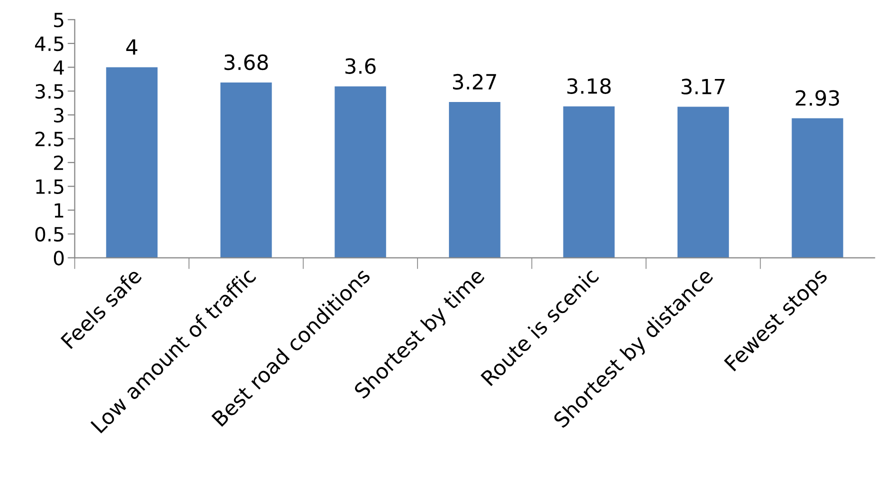 The width and height of the screenshot is (879, 491). Describe the element at coordinates (703, 86) in the screenshot. I see `data-label: 3.17` at that location.